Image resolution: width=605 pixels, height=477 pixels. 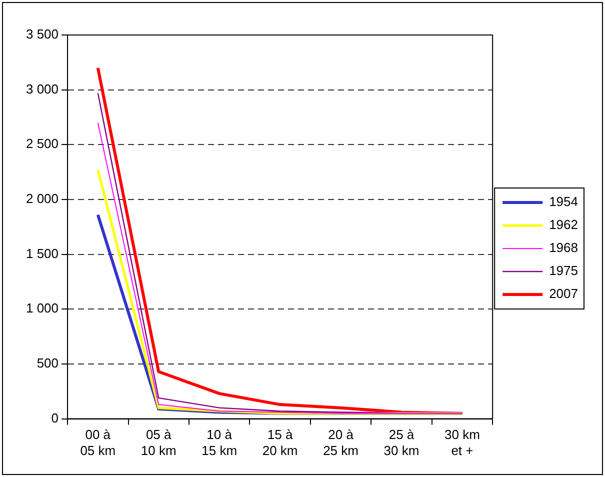 I want to click on x-tick-label: 00 à 05 km, so click(x=98, y=442).